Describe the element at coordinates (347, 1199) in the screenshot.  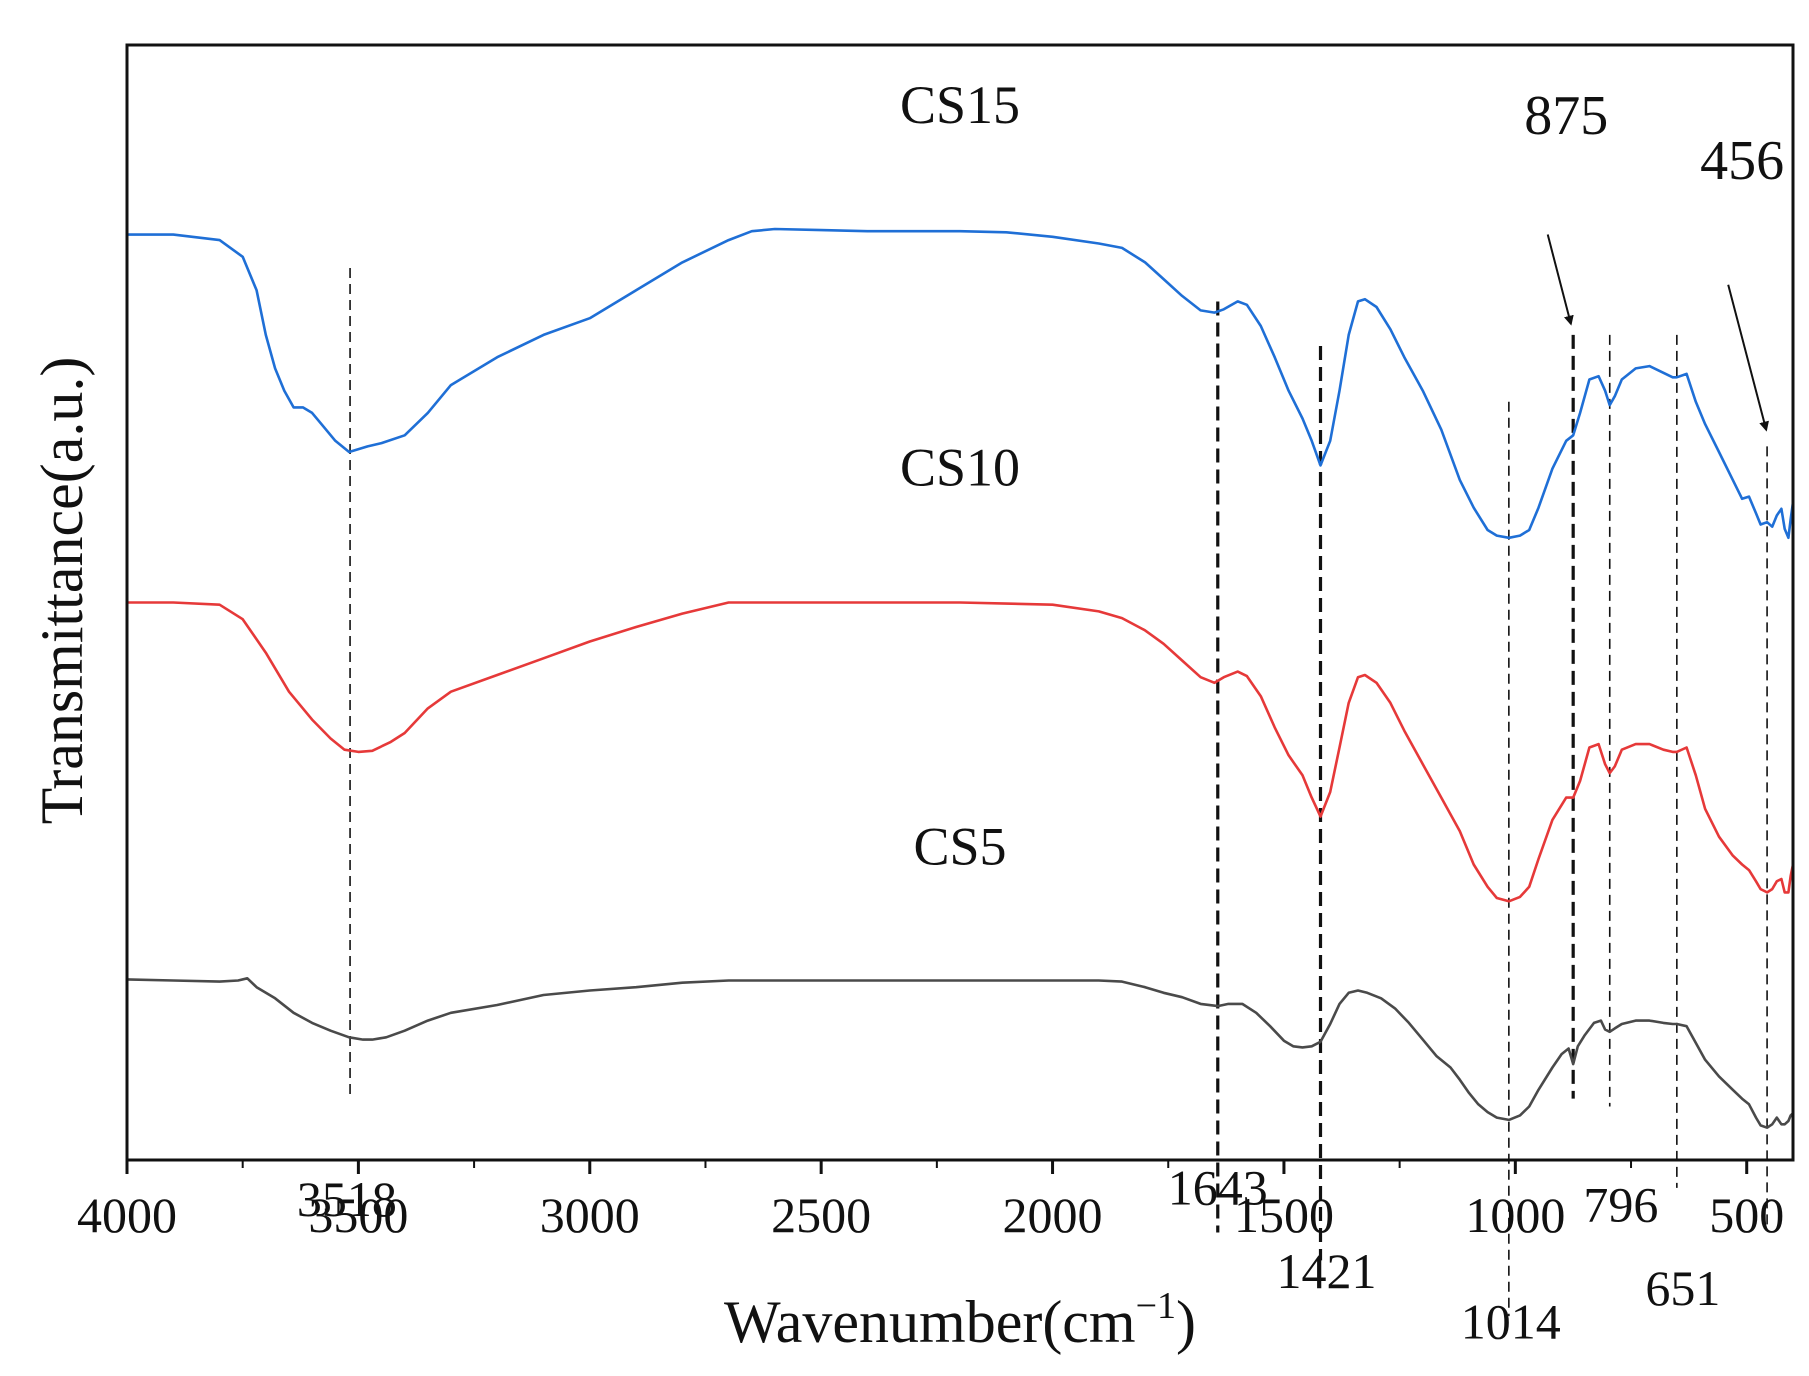
I see `peak-label-3518: 3518` at that location.